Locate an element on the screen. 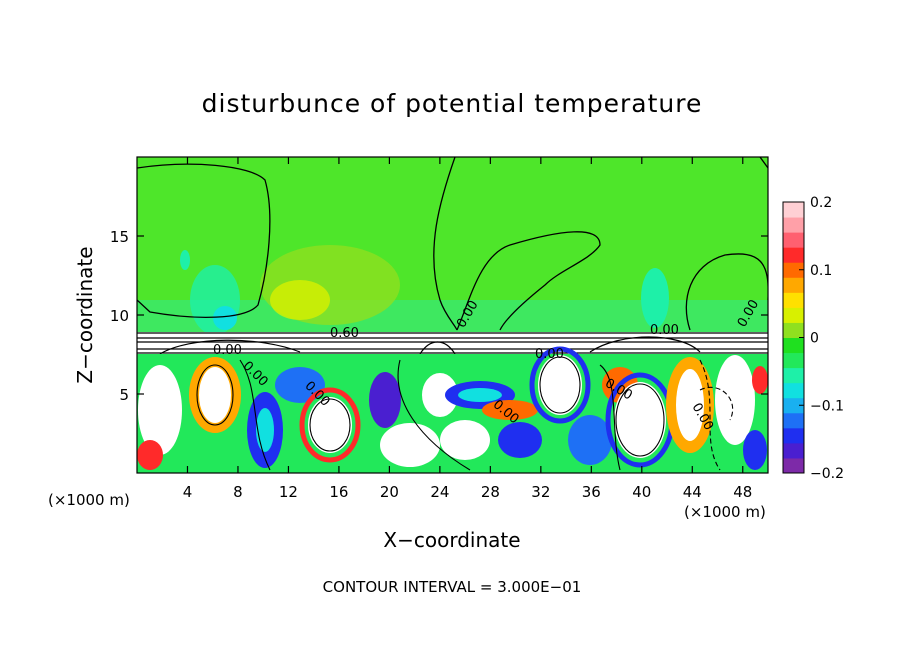 Image resolution: width=904 pixels, height=654 pixels. x-axis-label: X−coordinate is located at coordinates (451, 540).